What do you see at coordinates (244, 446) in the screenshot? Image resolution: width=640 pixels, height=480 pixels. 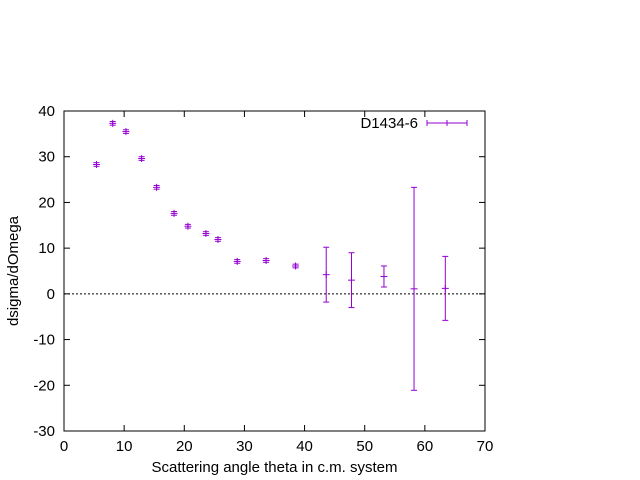 I see `x-tick-label: 30` at bounding box center [244, 446].